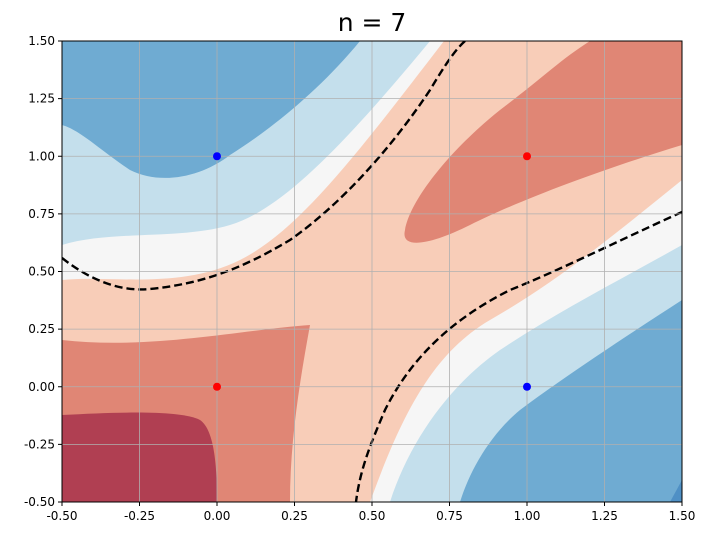  I want to click on x-tick-label: 0.25, so click(294, 516).